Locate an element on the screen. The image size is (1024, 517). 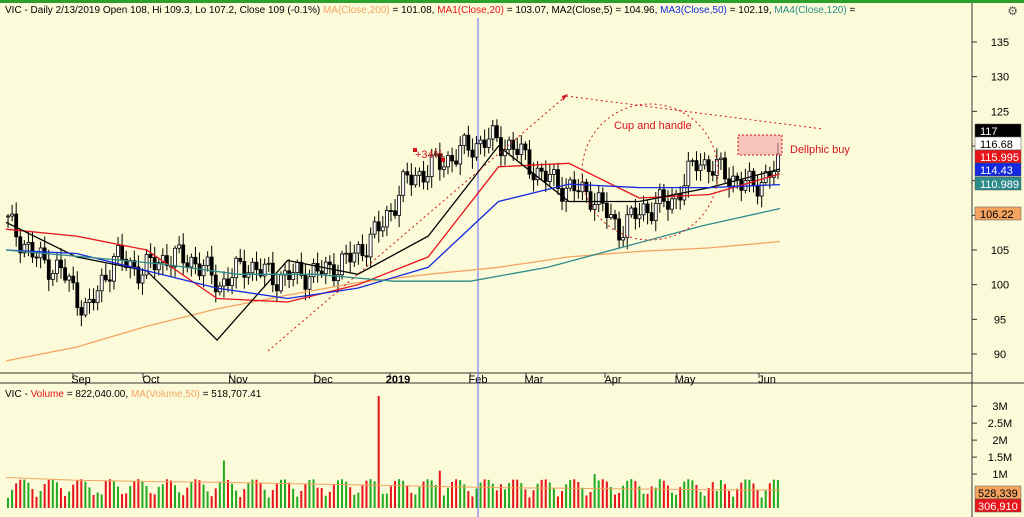
ma5-label: MA2(Close,5) is located at coordinates (582, 10).